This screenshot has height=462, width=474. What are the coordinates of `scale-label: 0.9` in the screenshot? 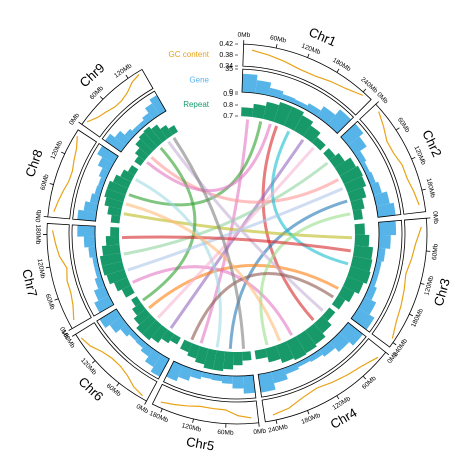 It's located at (228, 94).